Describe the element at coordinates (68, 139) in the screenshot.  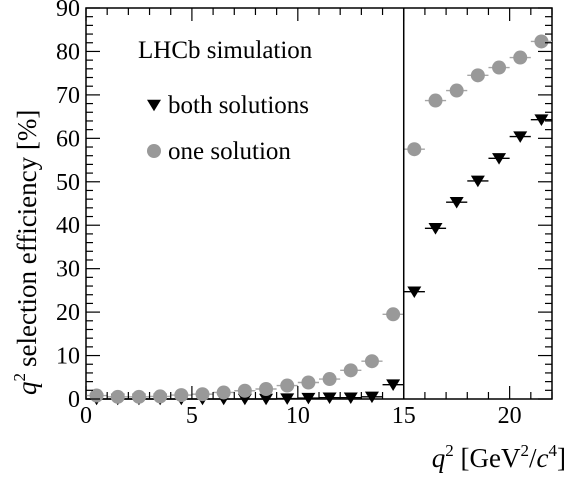
I see `y-tick-label: 60` at that location.